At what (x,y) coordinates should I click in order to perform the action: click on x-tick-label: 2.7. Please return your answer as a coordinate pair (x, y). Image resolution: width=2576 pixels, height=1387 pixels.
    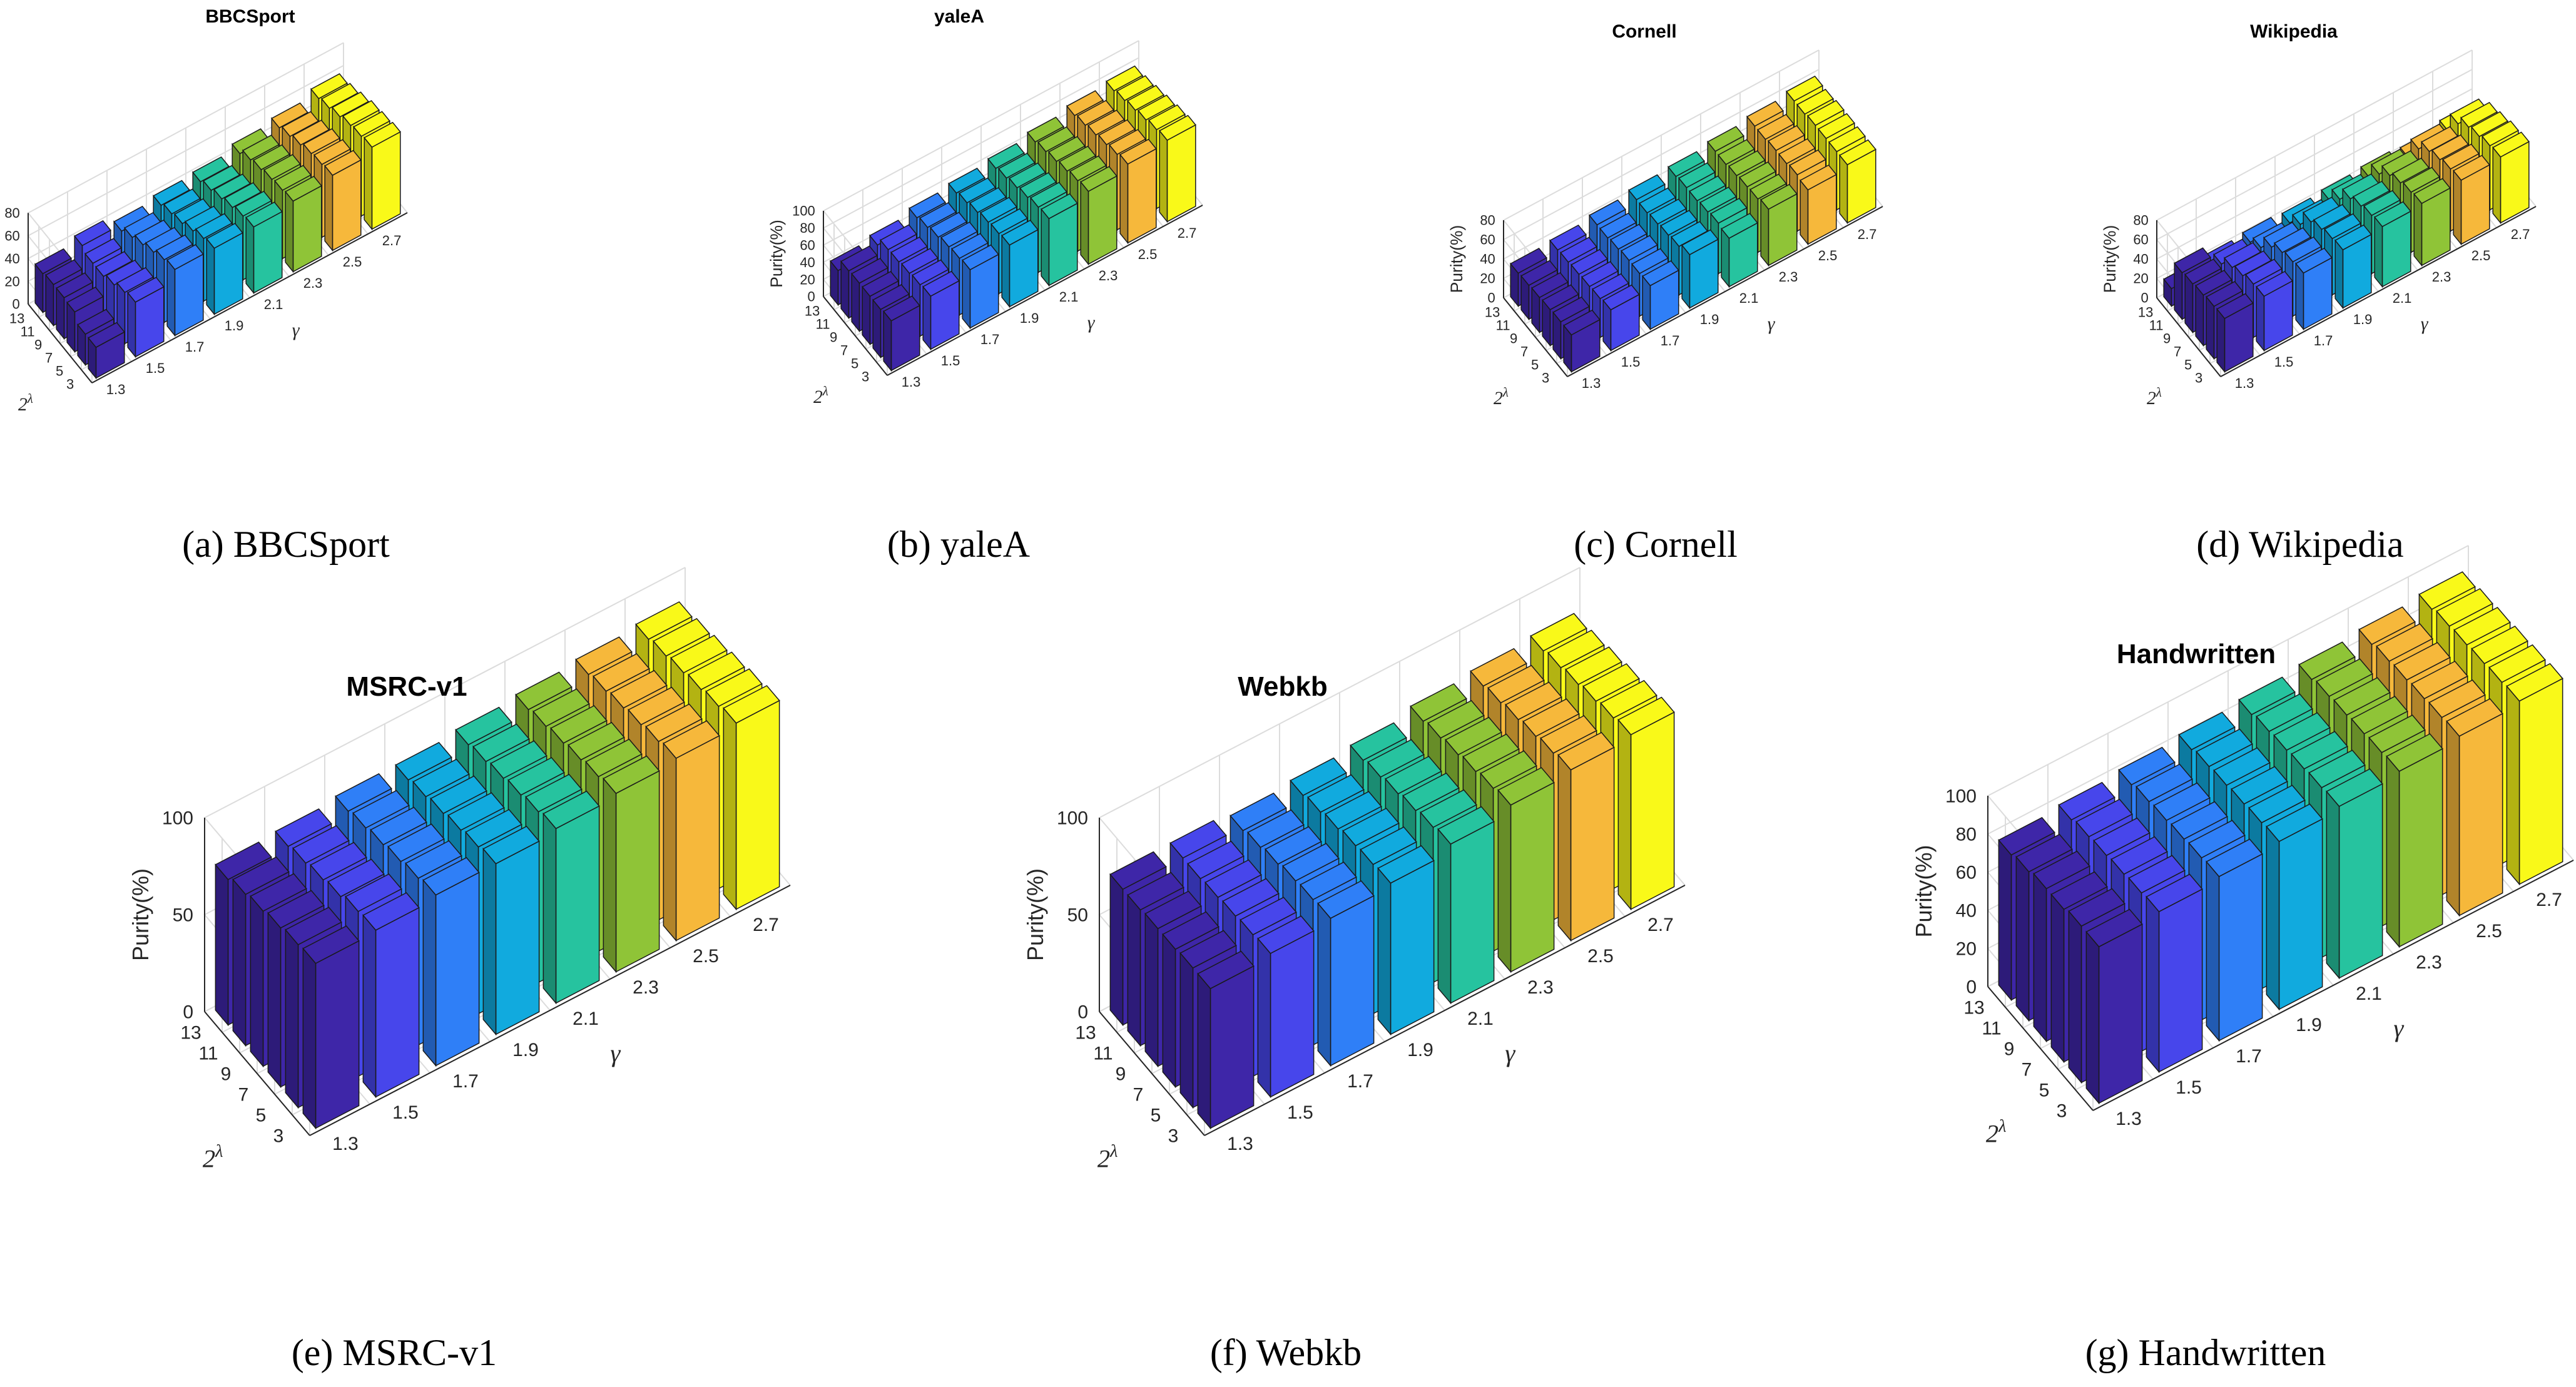
    Looking at the image, I should click on (2520, 234).